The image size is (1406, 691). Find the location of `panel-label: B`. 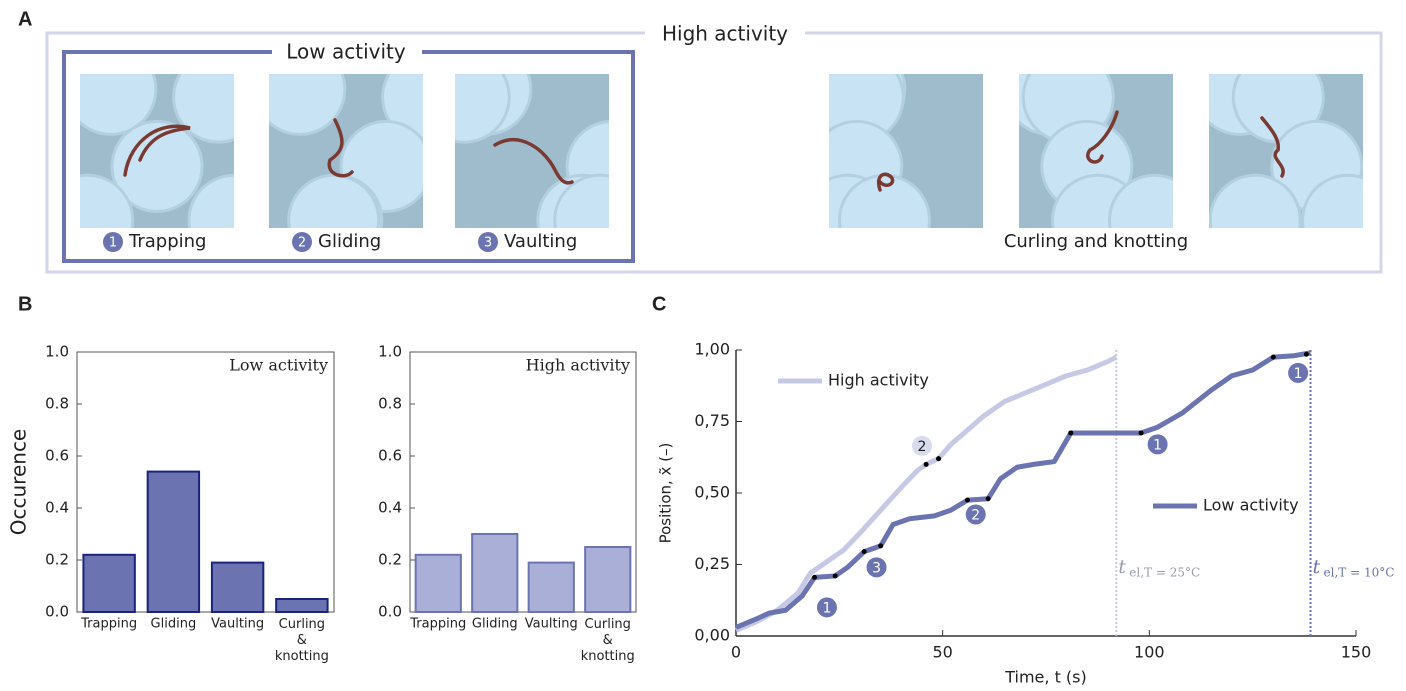

panel-label: B is located at coordinates (25, 304).